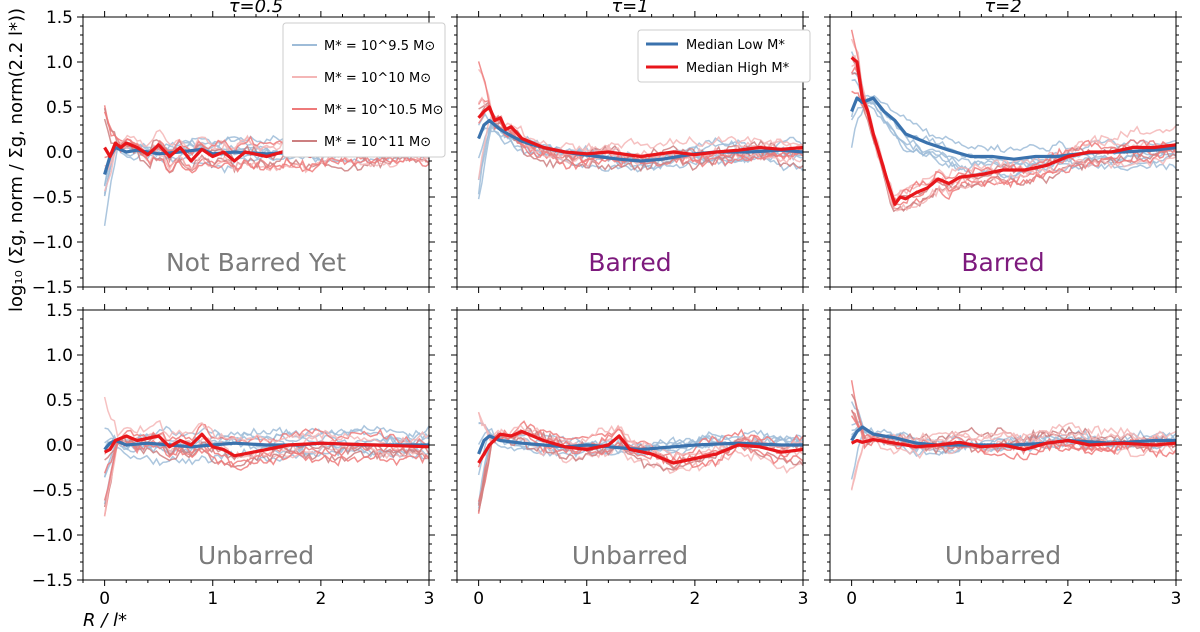 The width and height of the screenshot is (1200, 632). What do you see at coordinates (384, 110) in the screenshot?
I see `legend-label-mass-10-5: M* = 10^10.5 M⊙` at bounding box center [384, 110].